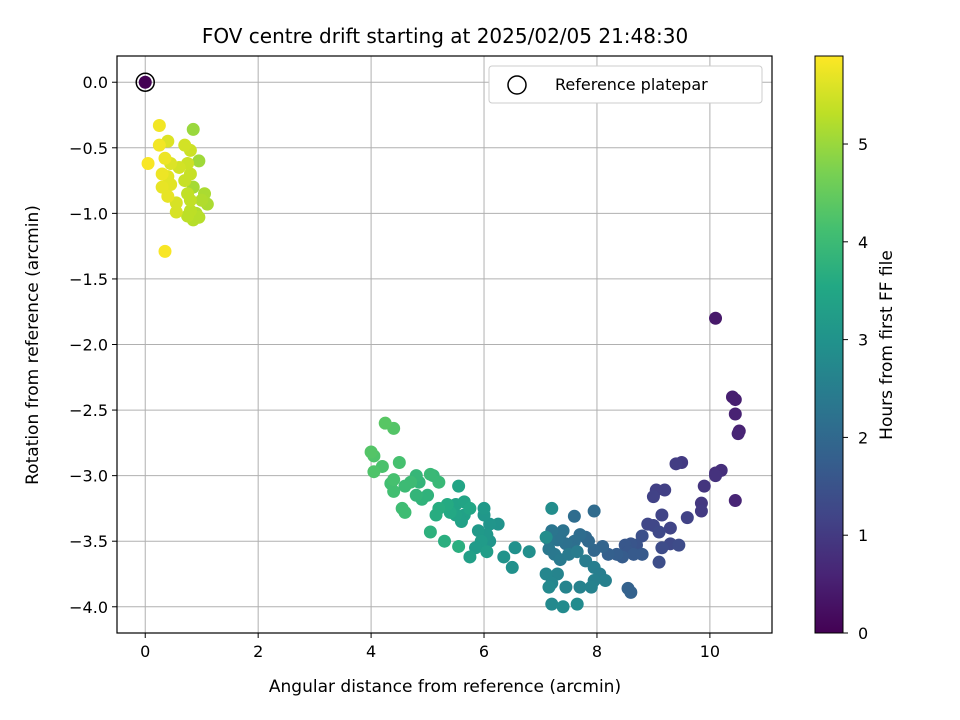  I want to click on y-axis-ticks: 0.0 −0.5 −1.0 −1.5 −2.0 −2.5 −3.0 −3.5 −4.0, so click(93, 345).